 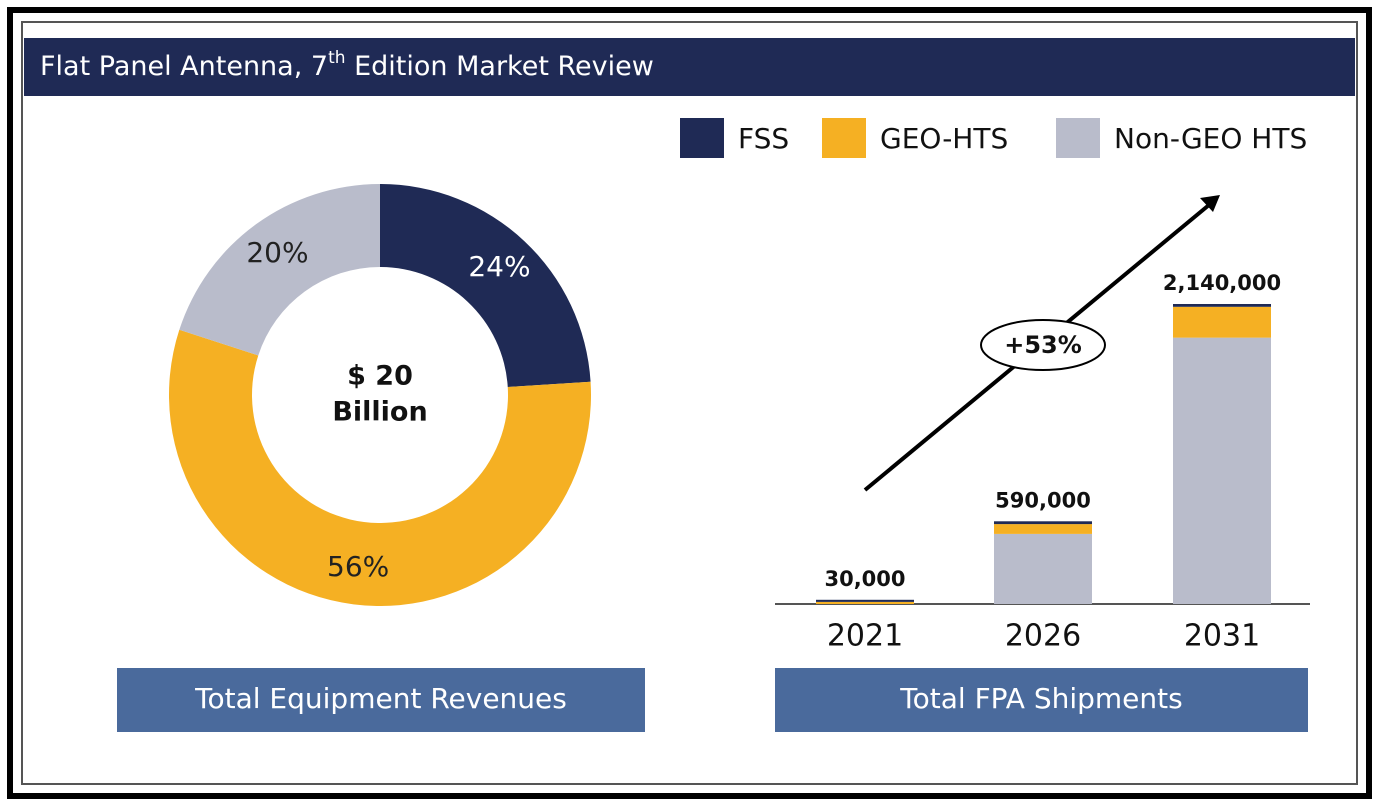 I want to click on slice-label: 20%, so click(x=277, y=252).